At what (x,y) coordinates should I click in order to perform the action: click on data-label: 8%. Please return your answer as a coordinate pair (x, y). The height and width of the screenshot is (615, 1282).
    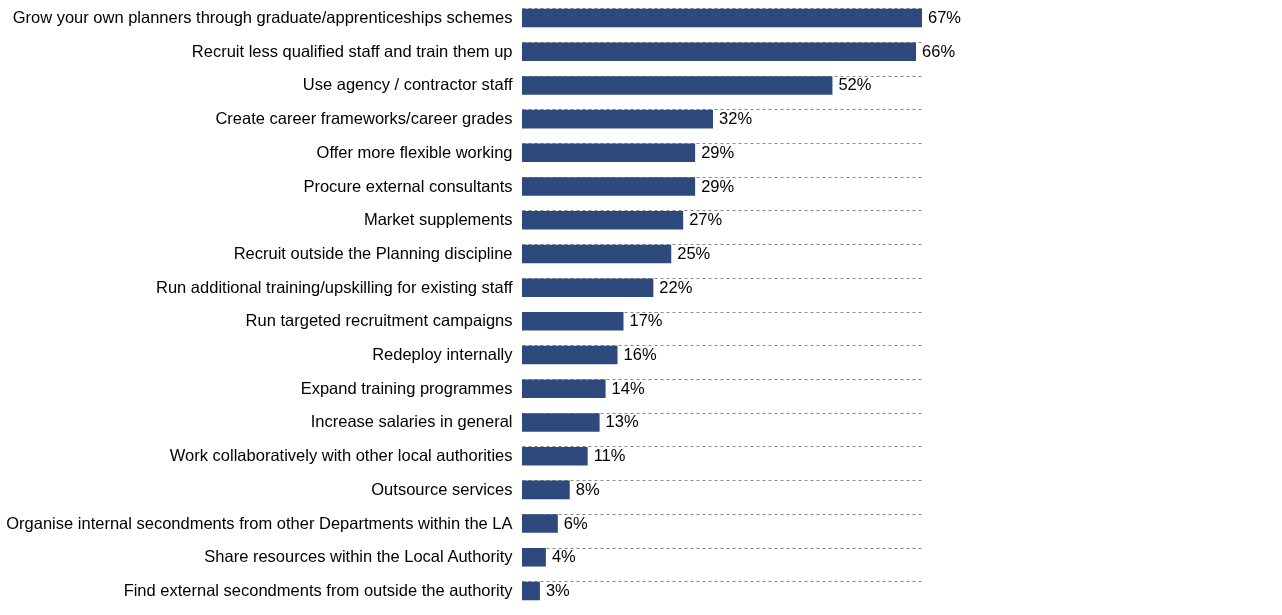
    Looking at the image, I should click on (587, 488).